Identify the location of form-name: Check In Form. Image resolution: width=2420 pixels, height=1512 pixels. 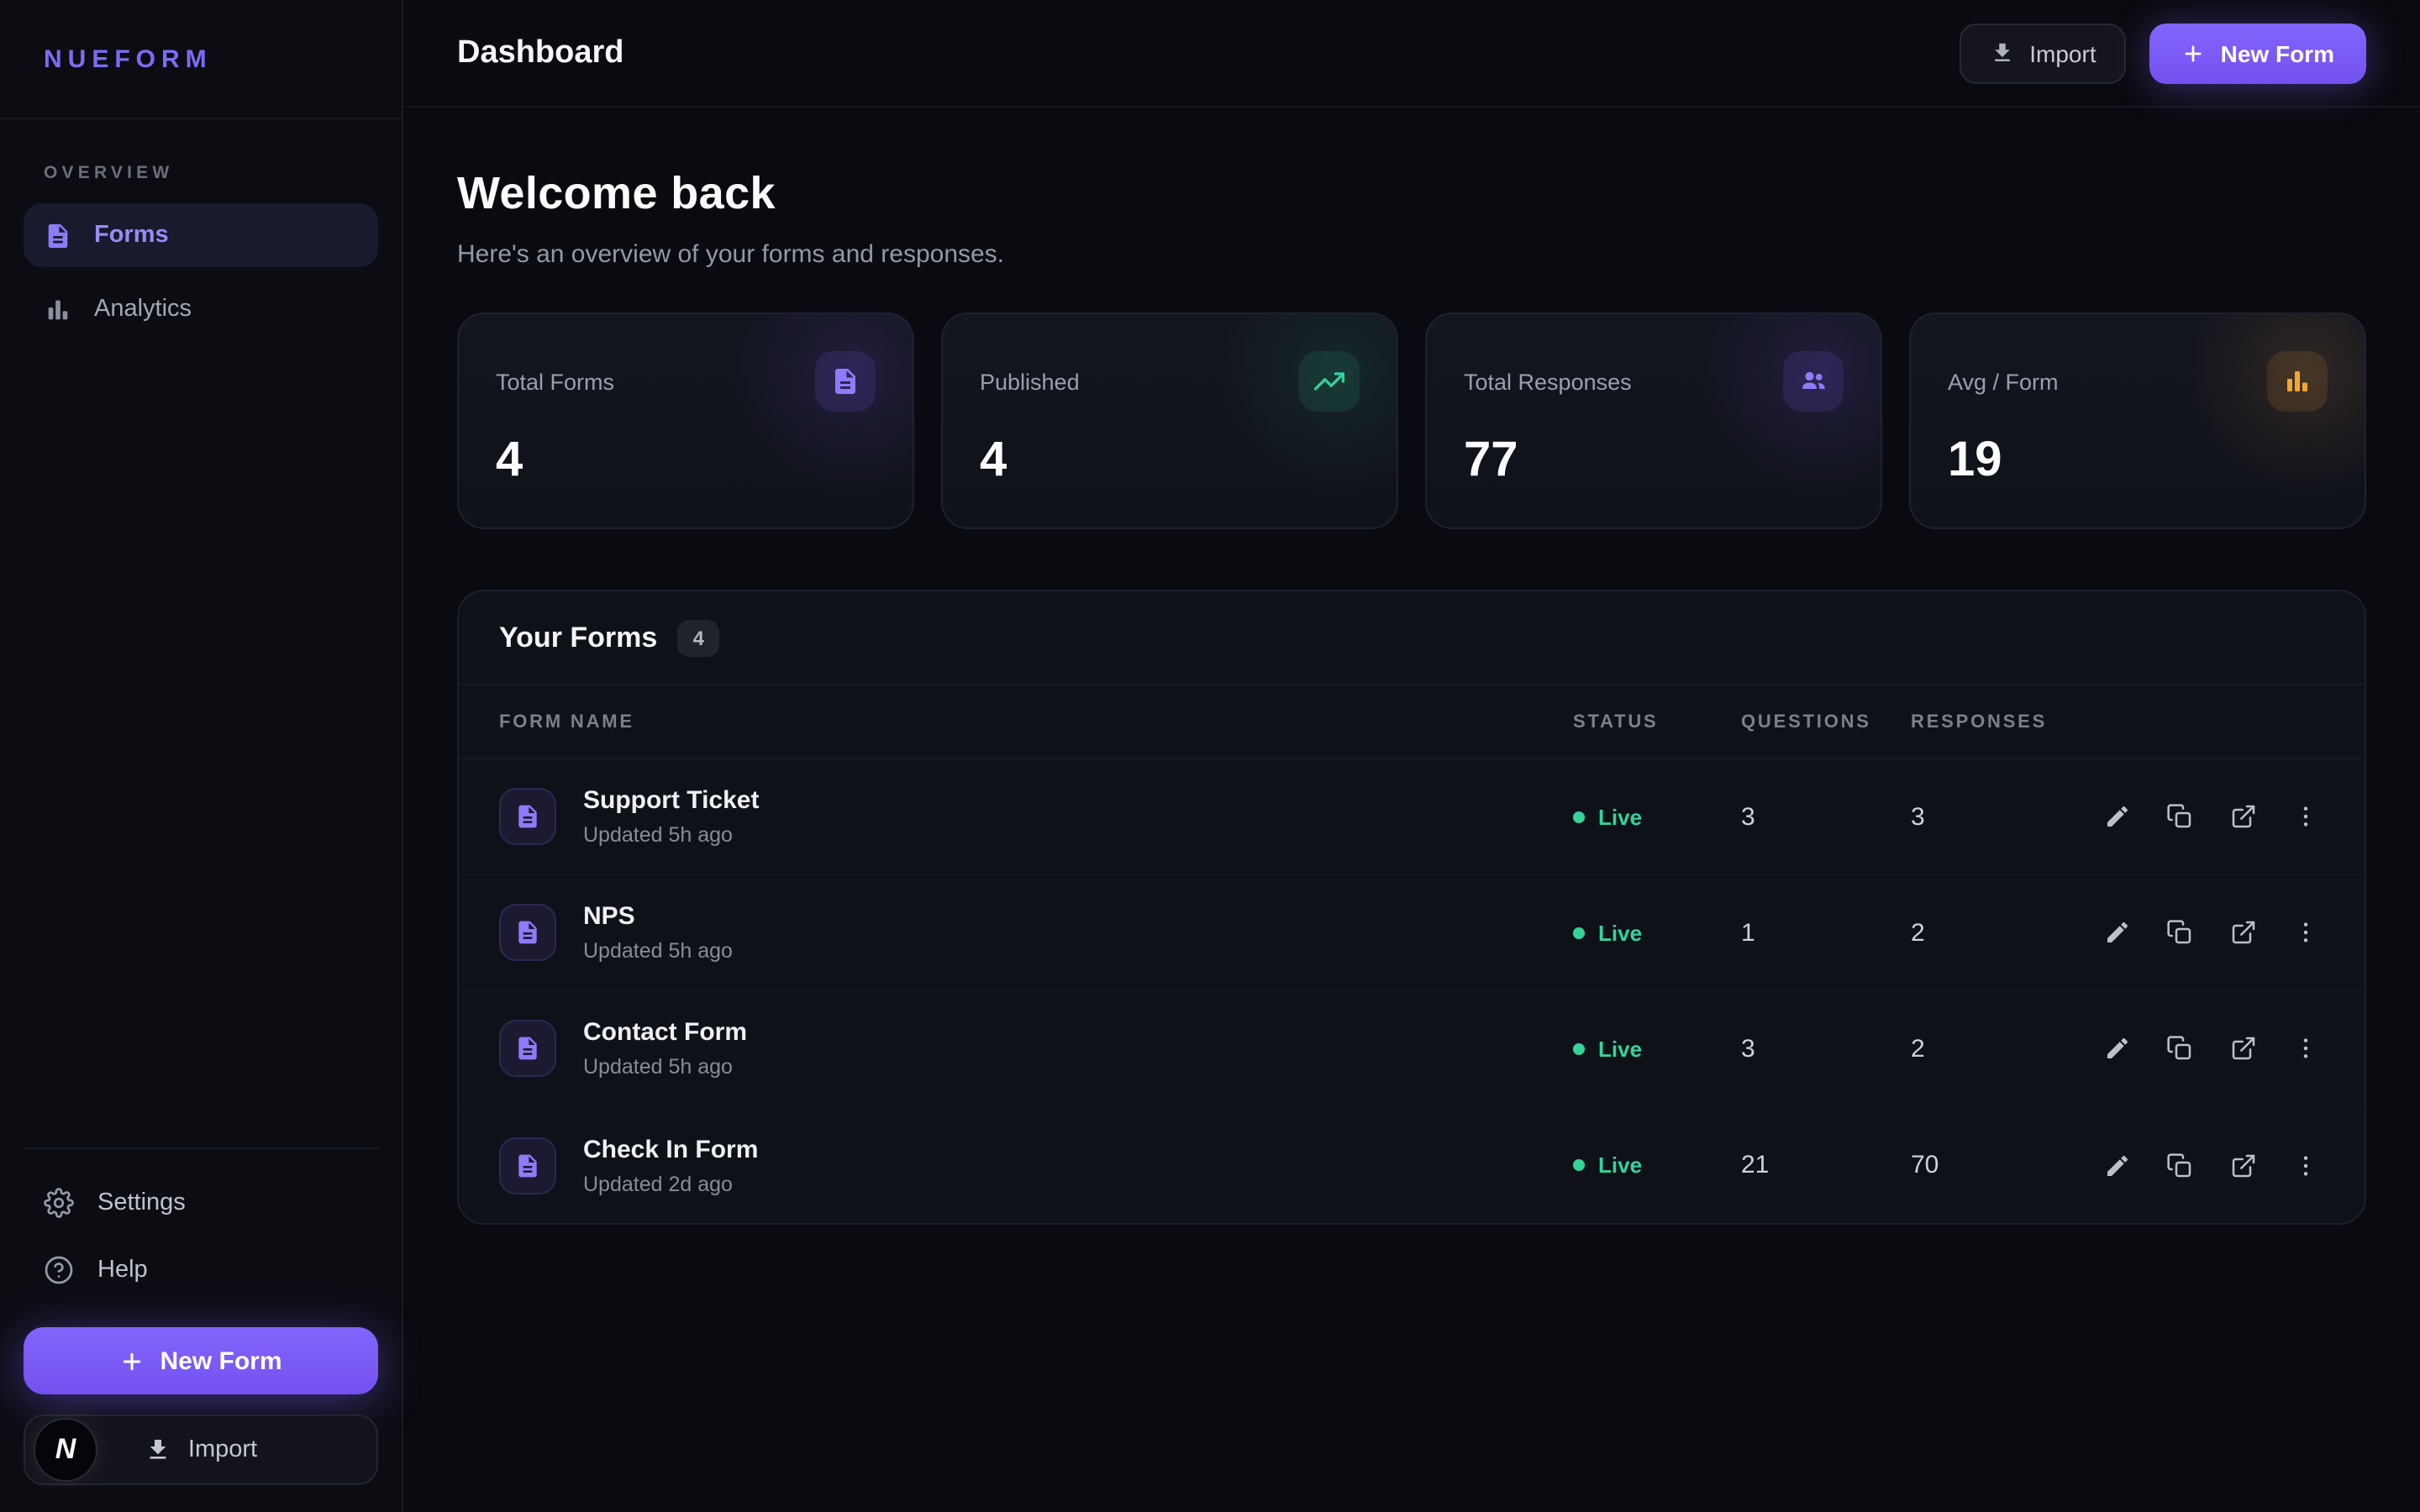
(671, 1149).